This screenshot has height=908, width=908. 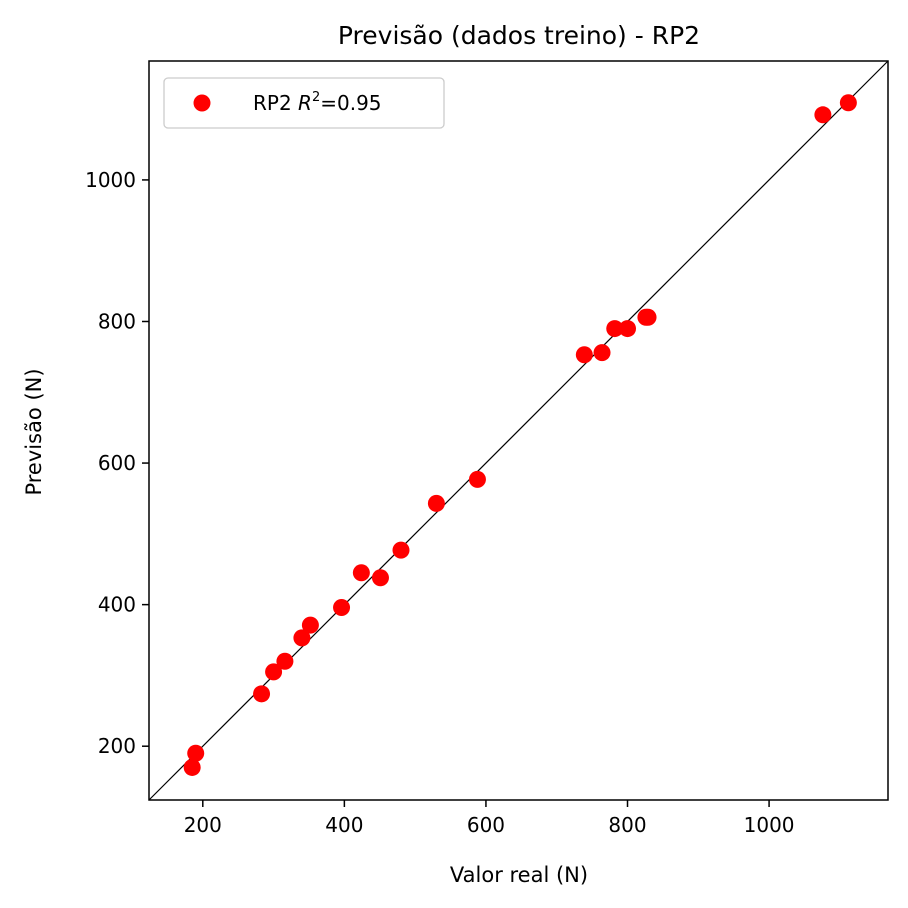 What do you see at coordinates (202, 103) in the screenshot?
I see `legend-marker` at bounding box center [202, 103].